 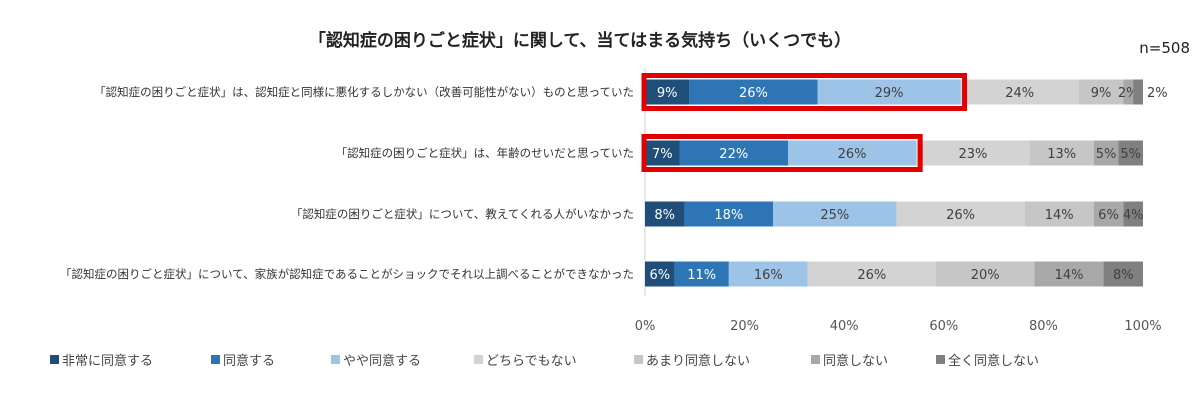 I want to click on legend-item: あまり同意しない, so click(x=692, y=361).